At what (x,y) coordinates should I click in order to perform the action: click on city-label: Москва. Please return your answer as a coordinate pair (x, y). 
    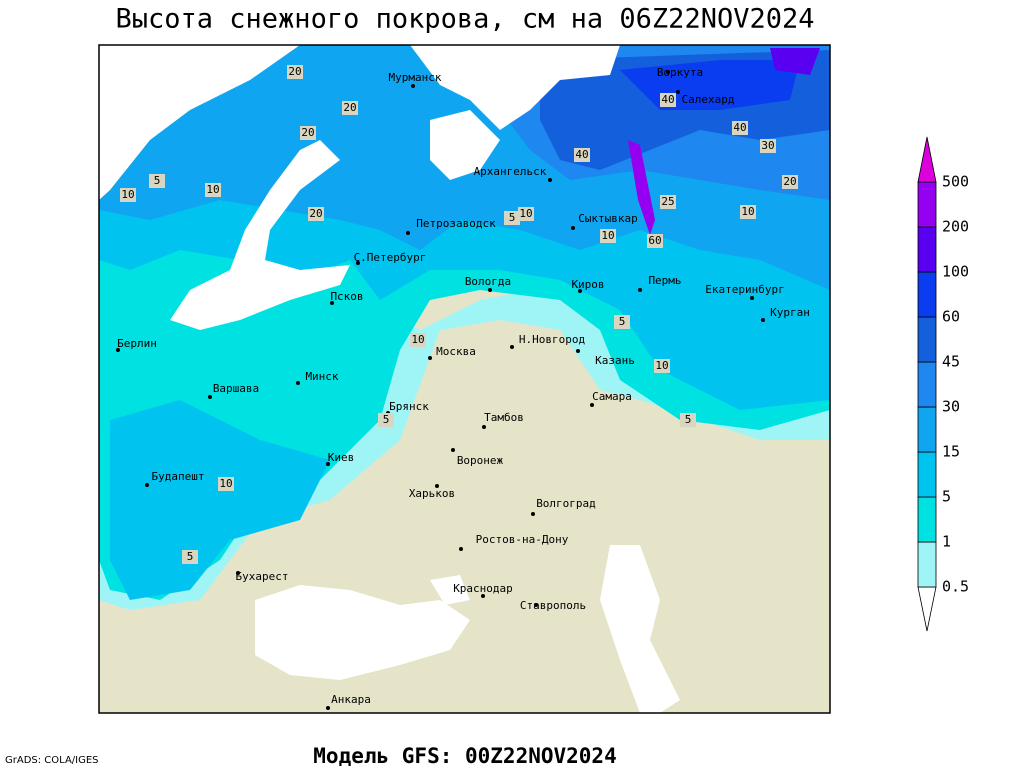
    Looking at the image, I should click on (456, 351).